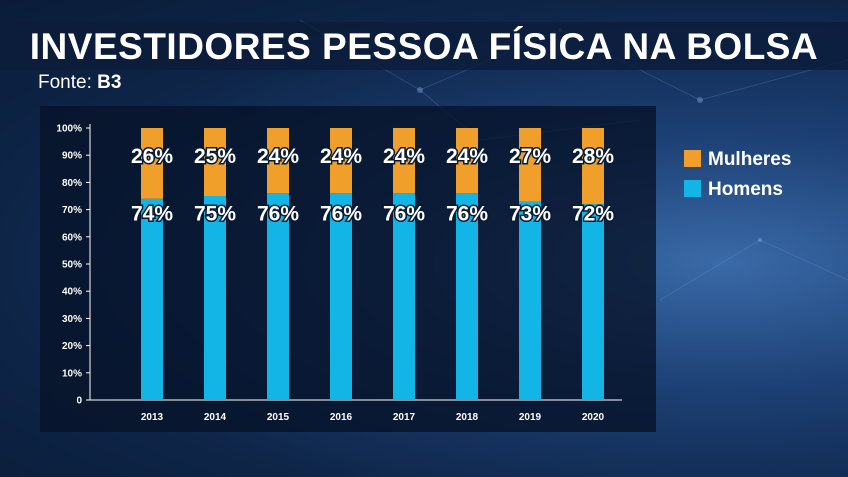 This screenshot has width=848, height=477. What do you see at coordinates (72, 373) in the screenshot?
I see `y-tick-label: 10%` at bounding box center [72, 373].